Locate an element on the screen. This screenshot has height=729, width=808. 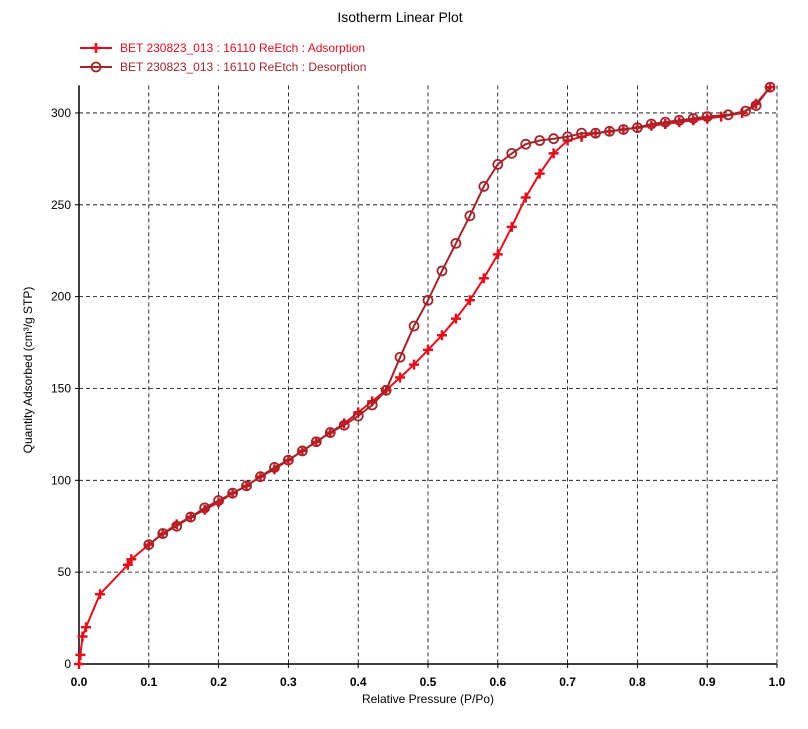
x-tick-label: 0.9 is located at coordinates (707, 682).